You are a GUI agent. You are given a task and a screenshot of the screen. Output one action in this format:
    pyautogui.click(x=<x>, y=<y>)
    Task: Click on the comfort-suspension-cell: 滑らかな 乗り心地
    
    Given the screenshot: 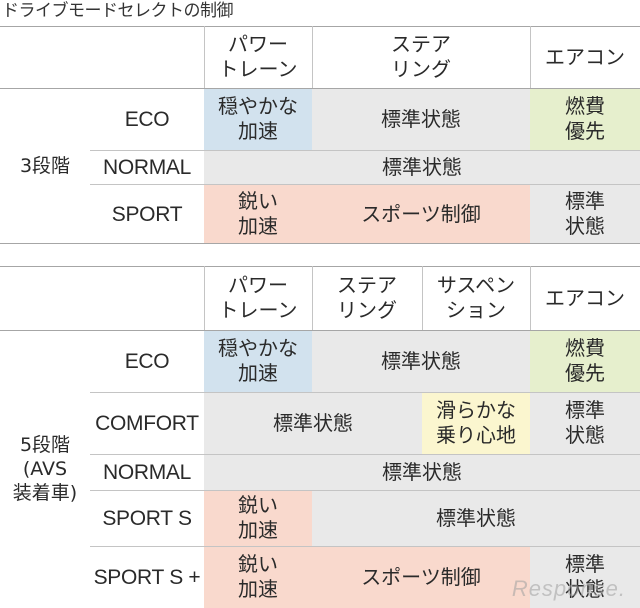 What is the action you would take?
    pyautogui.click(x=476, y=423)
    